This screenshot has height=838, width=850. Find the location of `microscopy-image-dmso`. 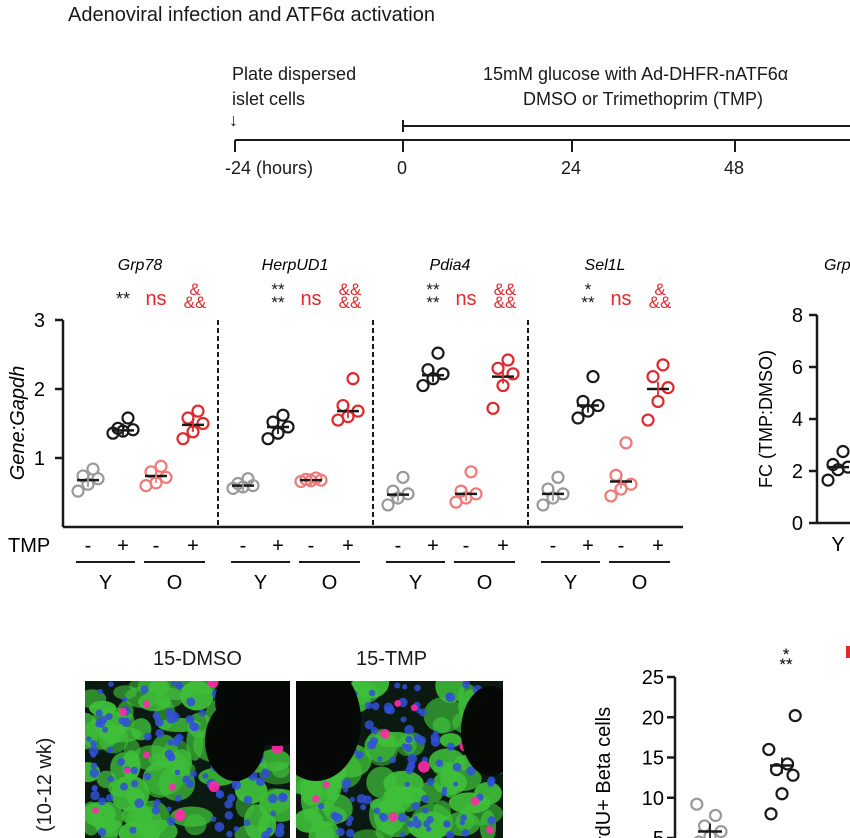

microscopy-image-dmso is located at coordinates (187, 759).